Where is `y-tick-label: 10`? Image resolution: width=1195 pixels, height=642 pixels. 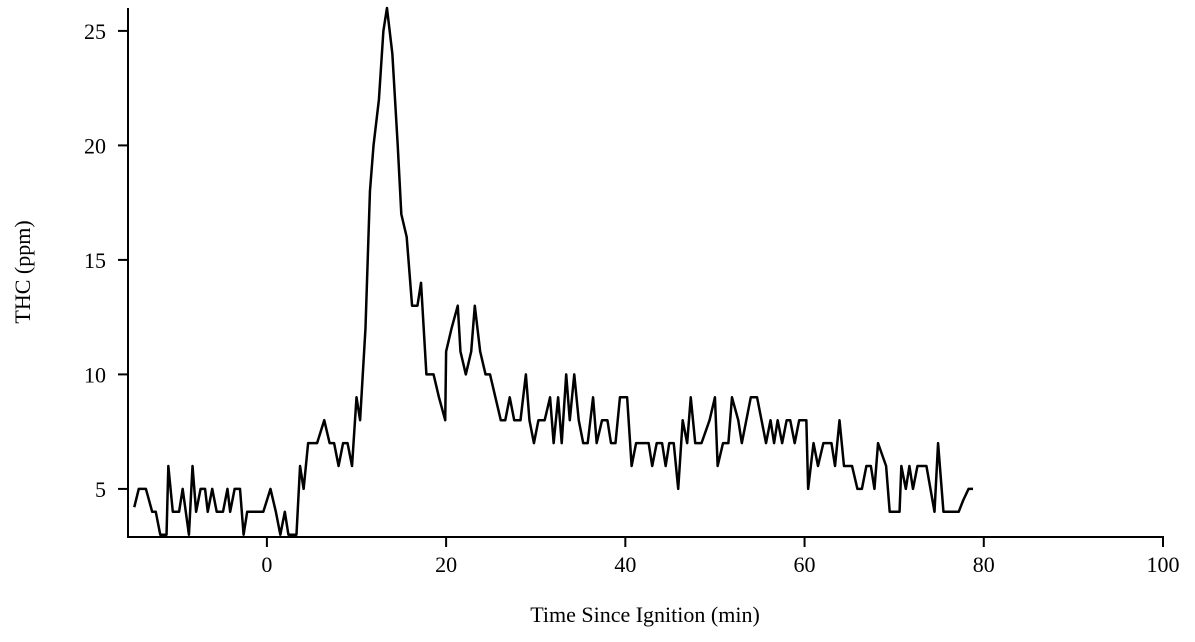 y-tick-label: 10 is located at coordinates (95, 374).